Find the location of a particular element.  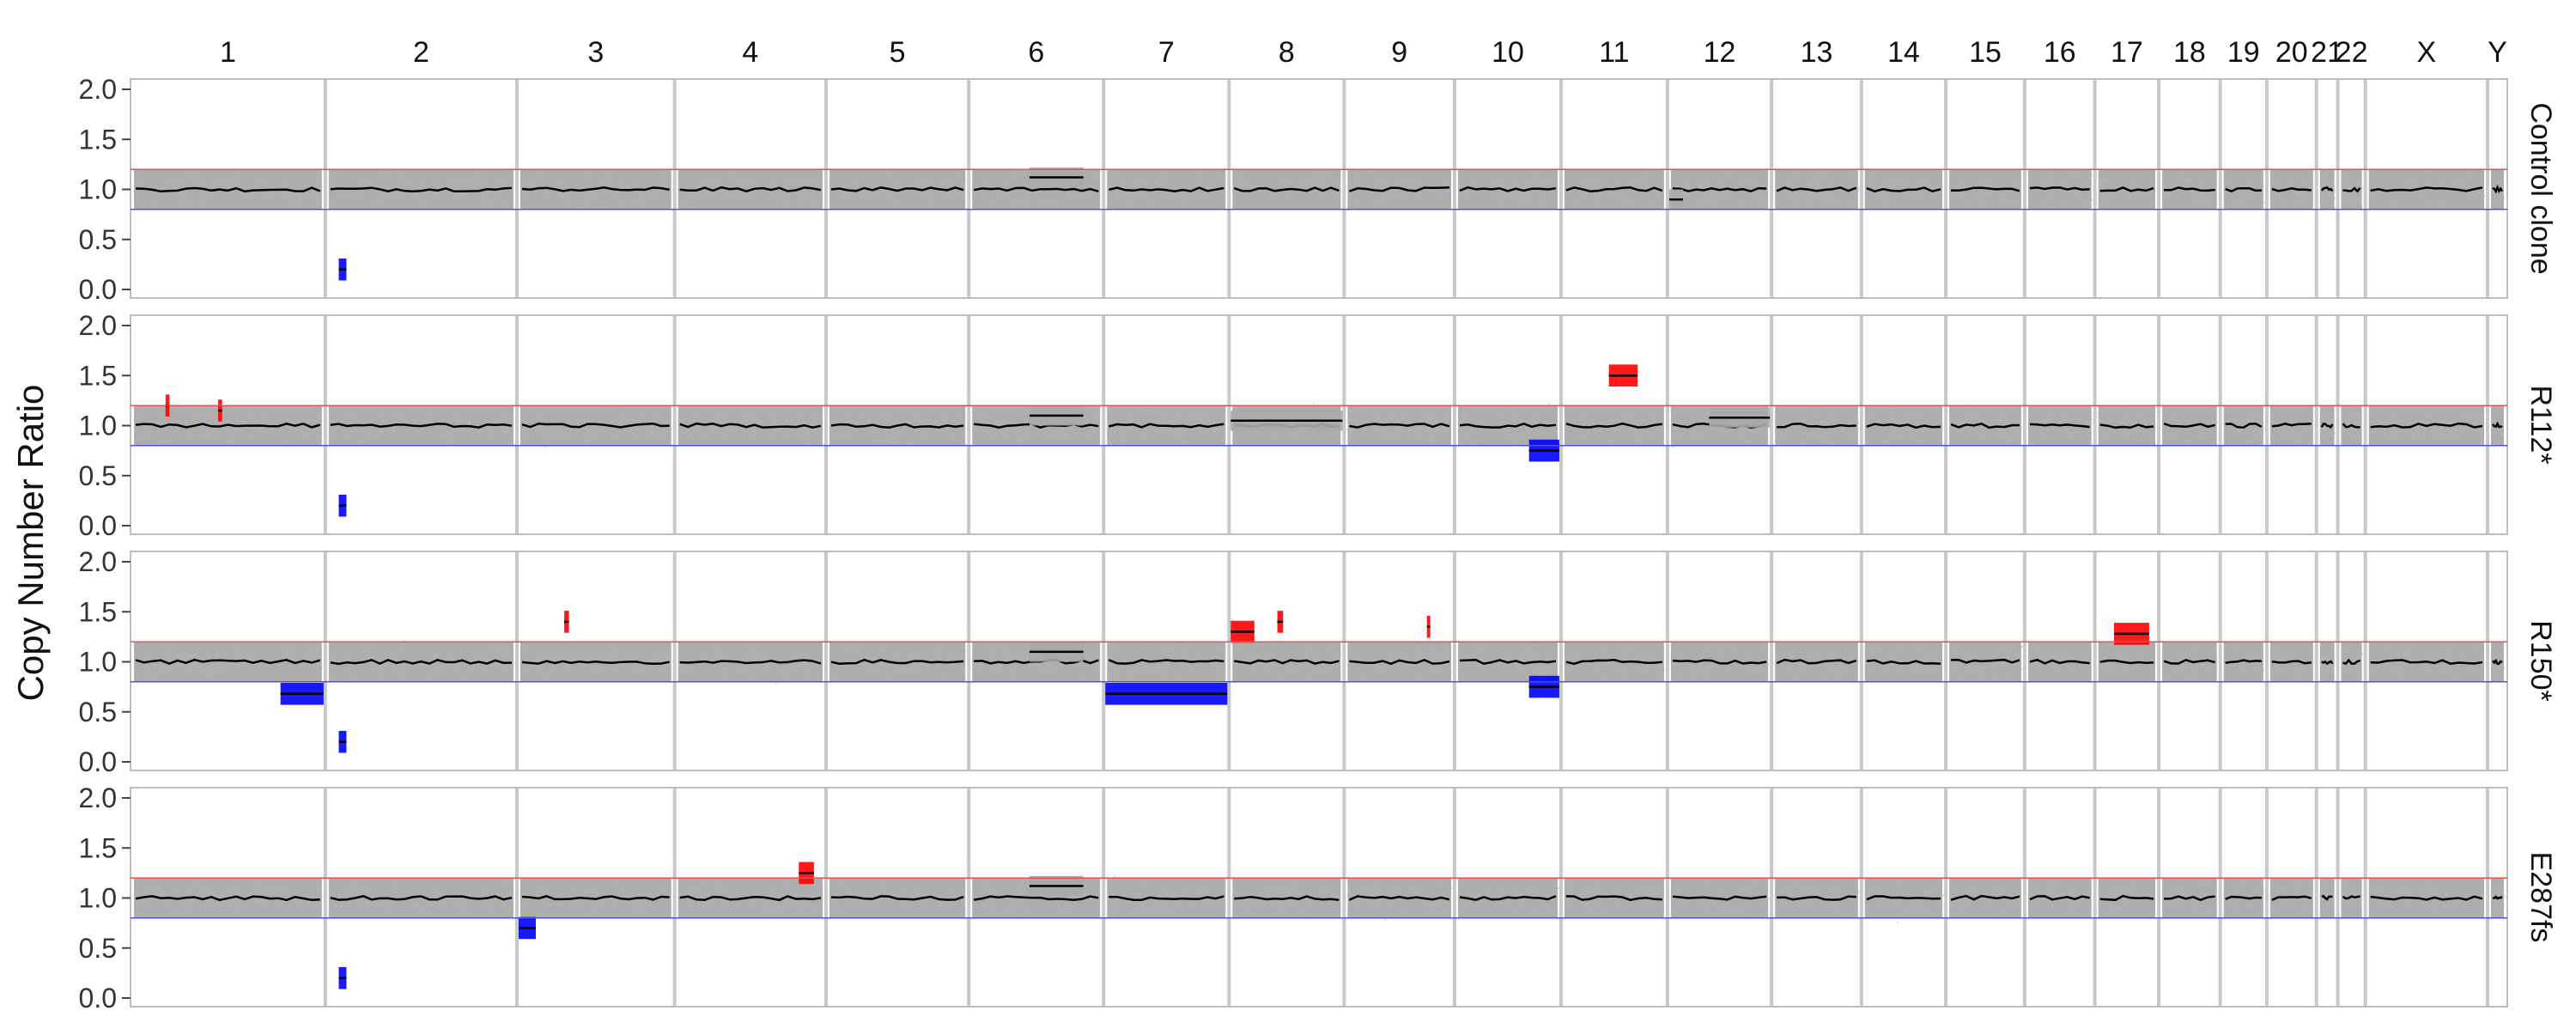

chromosome-label: 17 is located at coordinates (2127, 52).